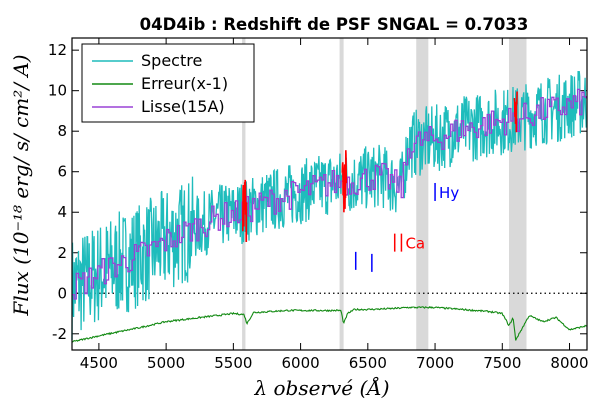 Image resolution: width=600 pixels, height=400 pixels. Describe the element at coordinates (368, 363) in the screenshot. I see `x-tick-label: 6500` at that location.